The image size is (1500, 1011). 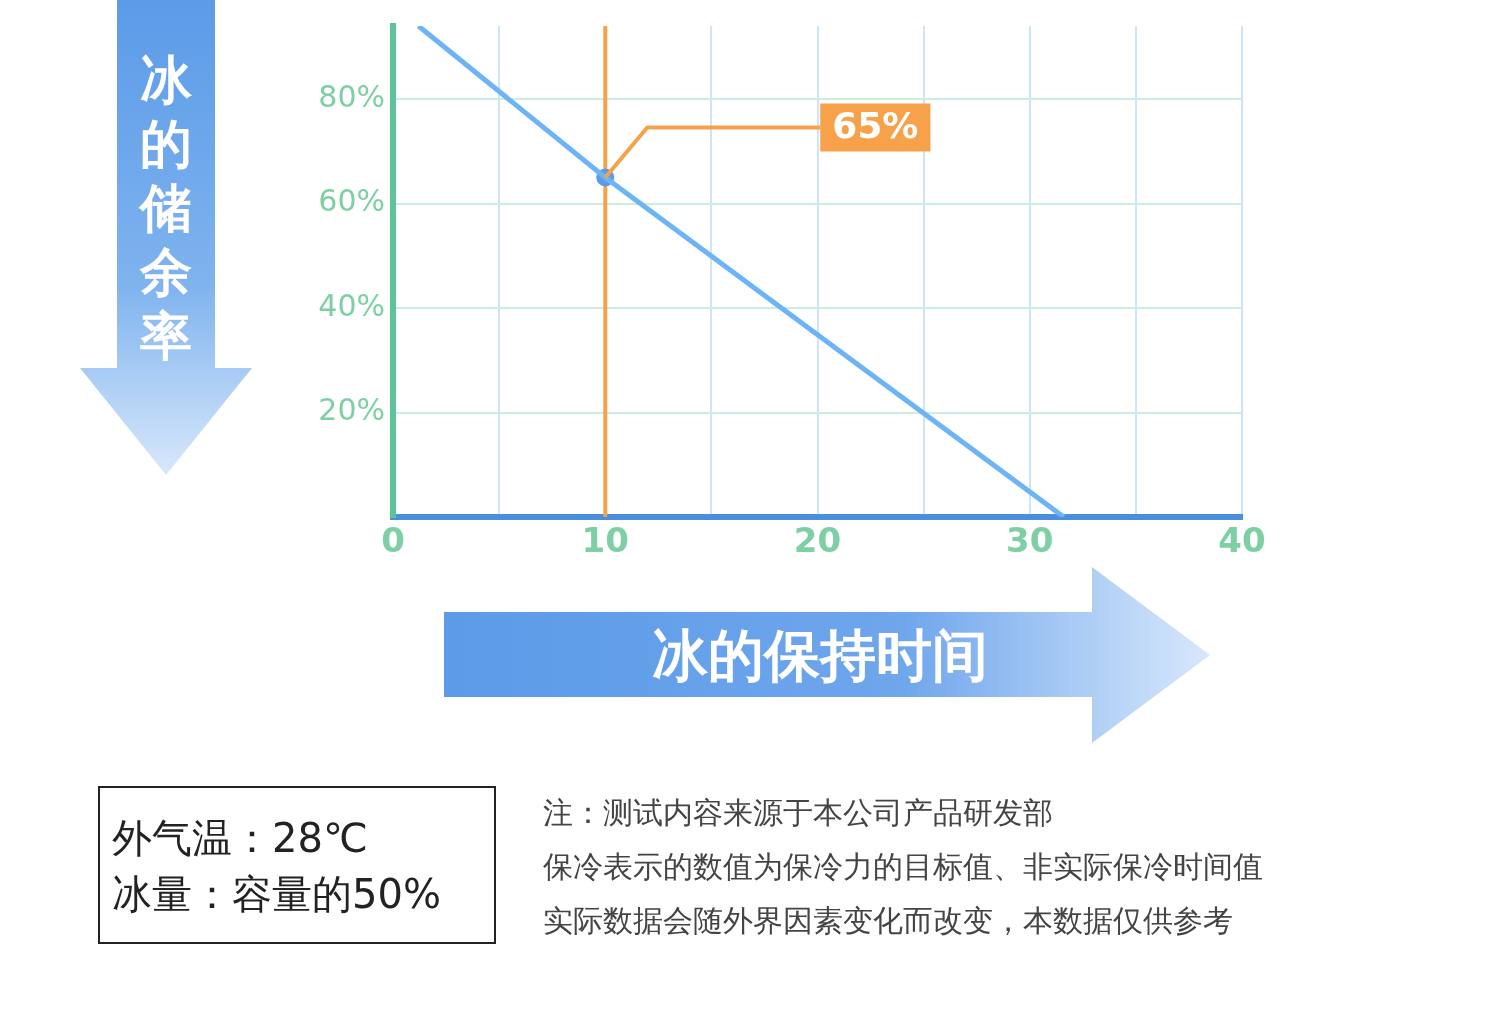 I want to click on x-tick-label: 40, so click(x=1242, y=540).